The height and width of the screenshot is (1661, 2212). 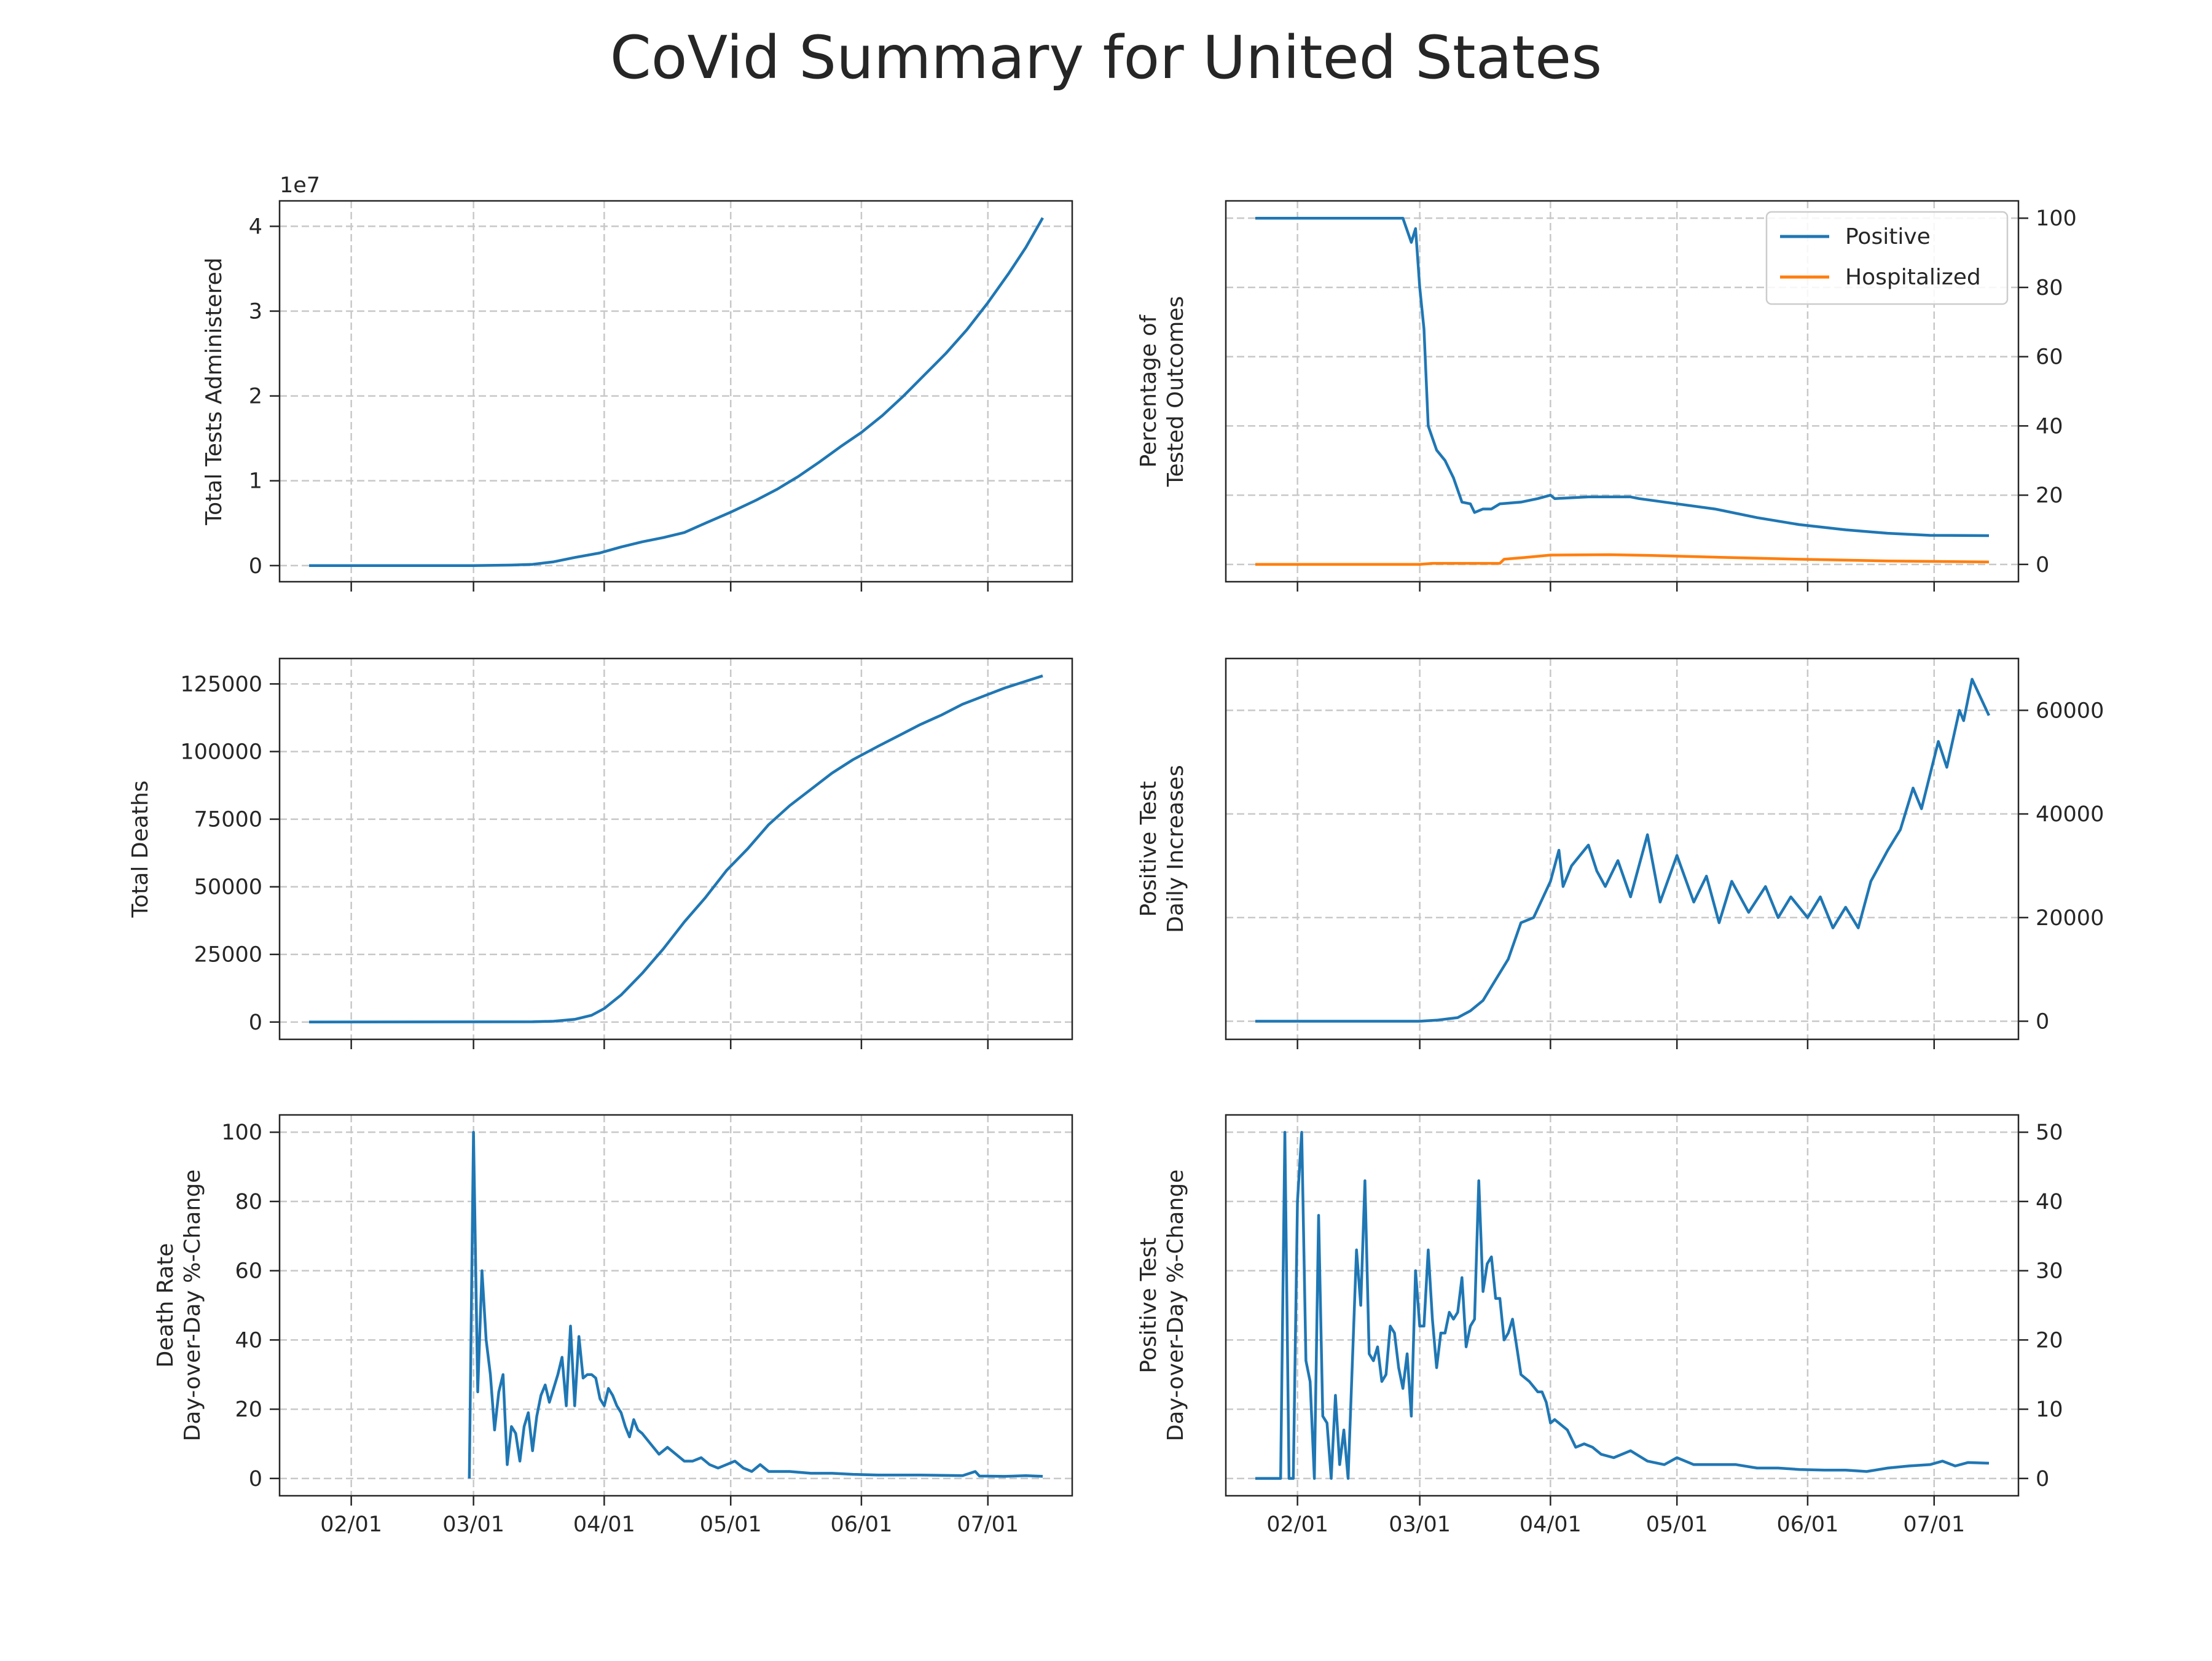 What do you see at coordinates (1148, 1305) in the screenshot?
I see `pos_rate-ylabel-0: Positive Test` at bounding box center [1148, 1305].